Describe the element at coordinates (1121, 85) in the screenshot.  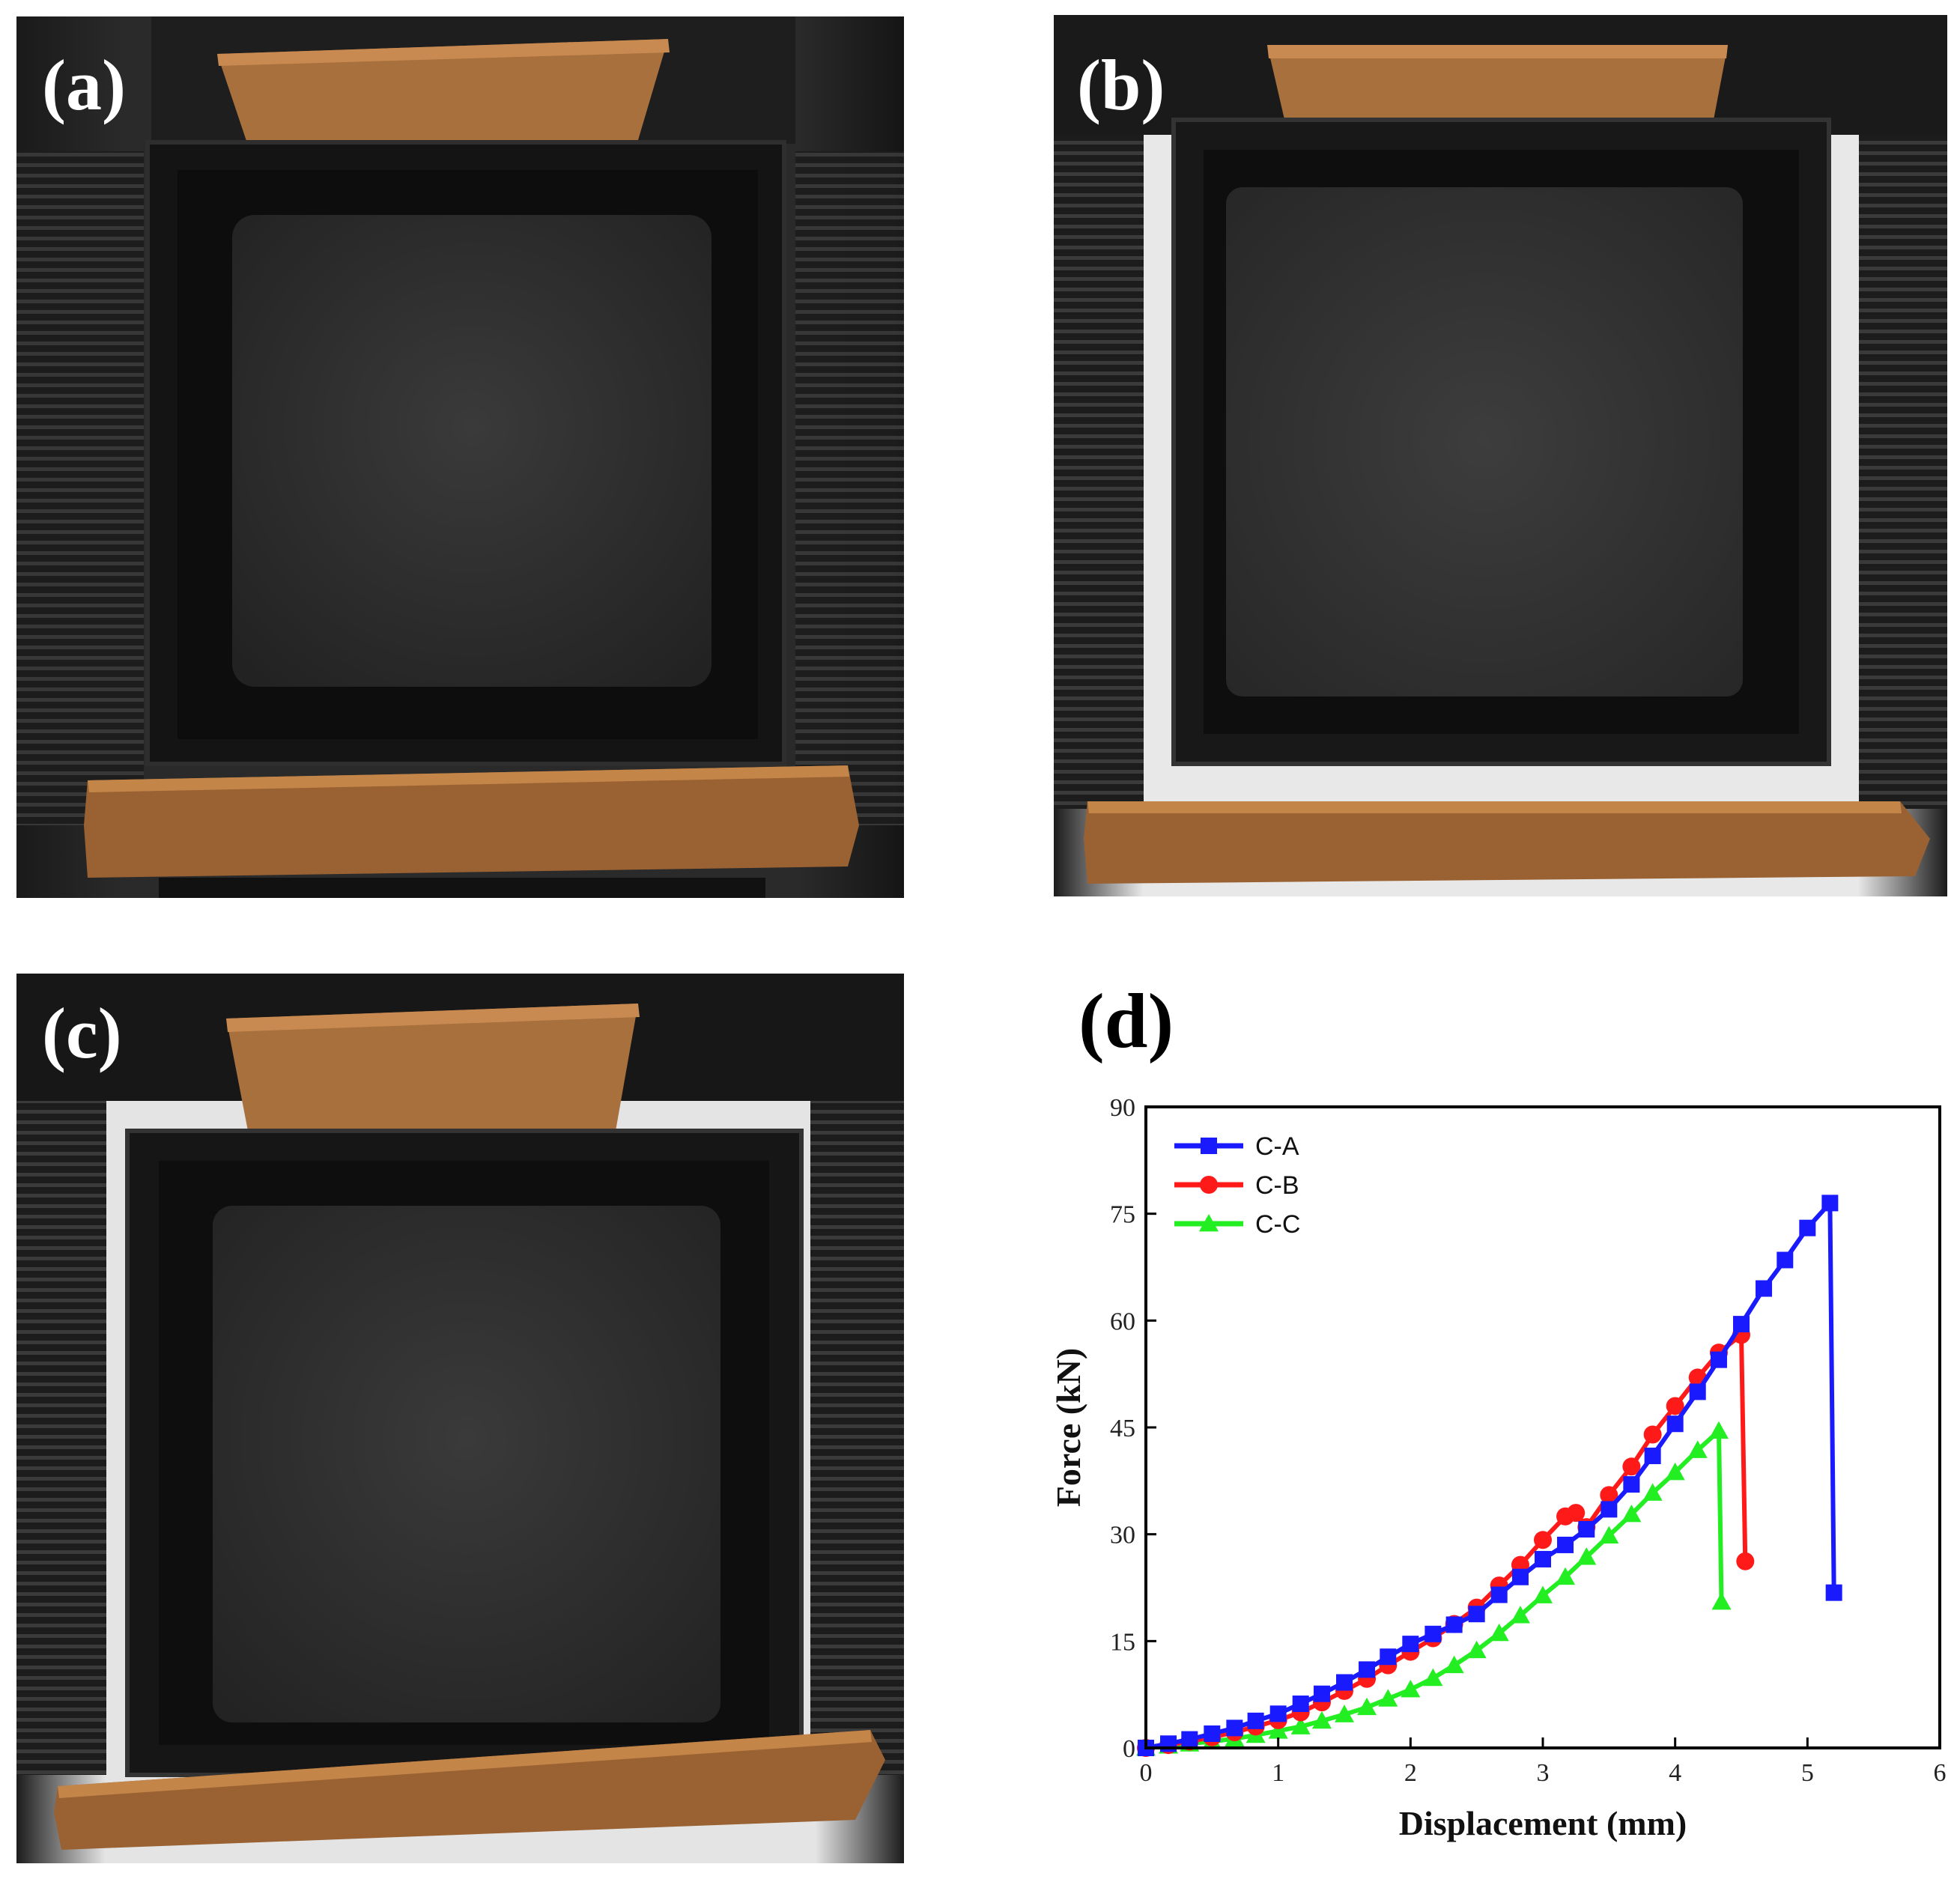
I see `panel-label-b: (b)` at that location.